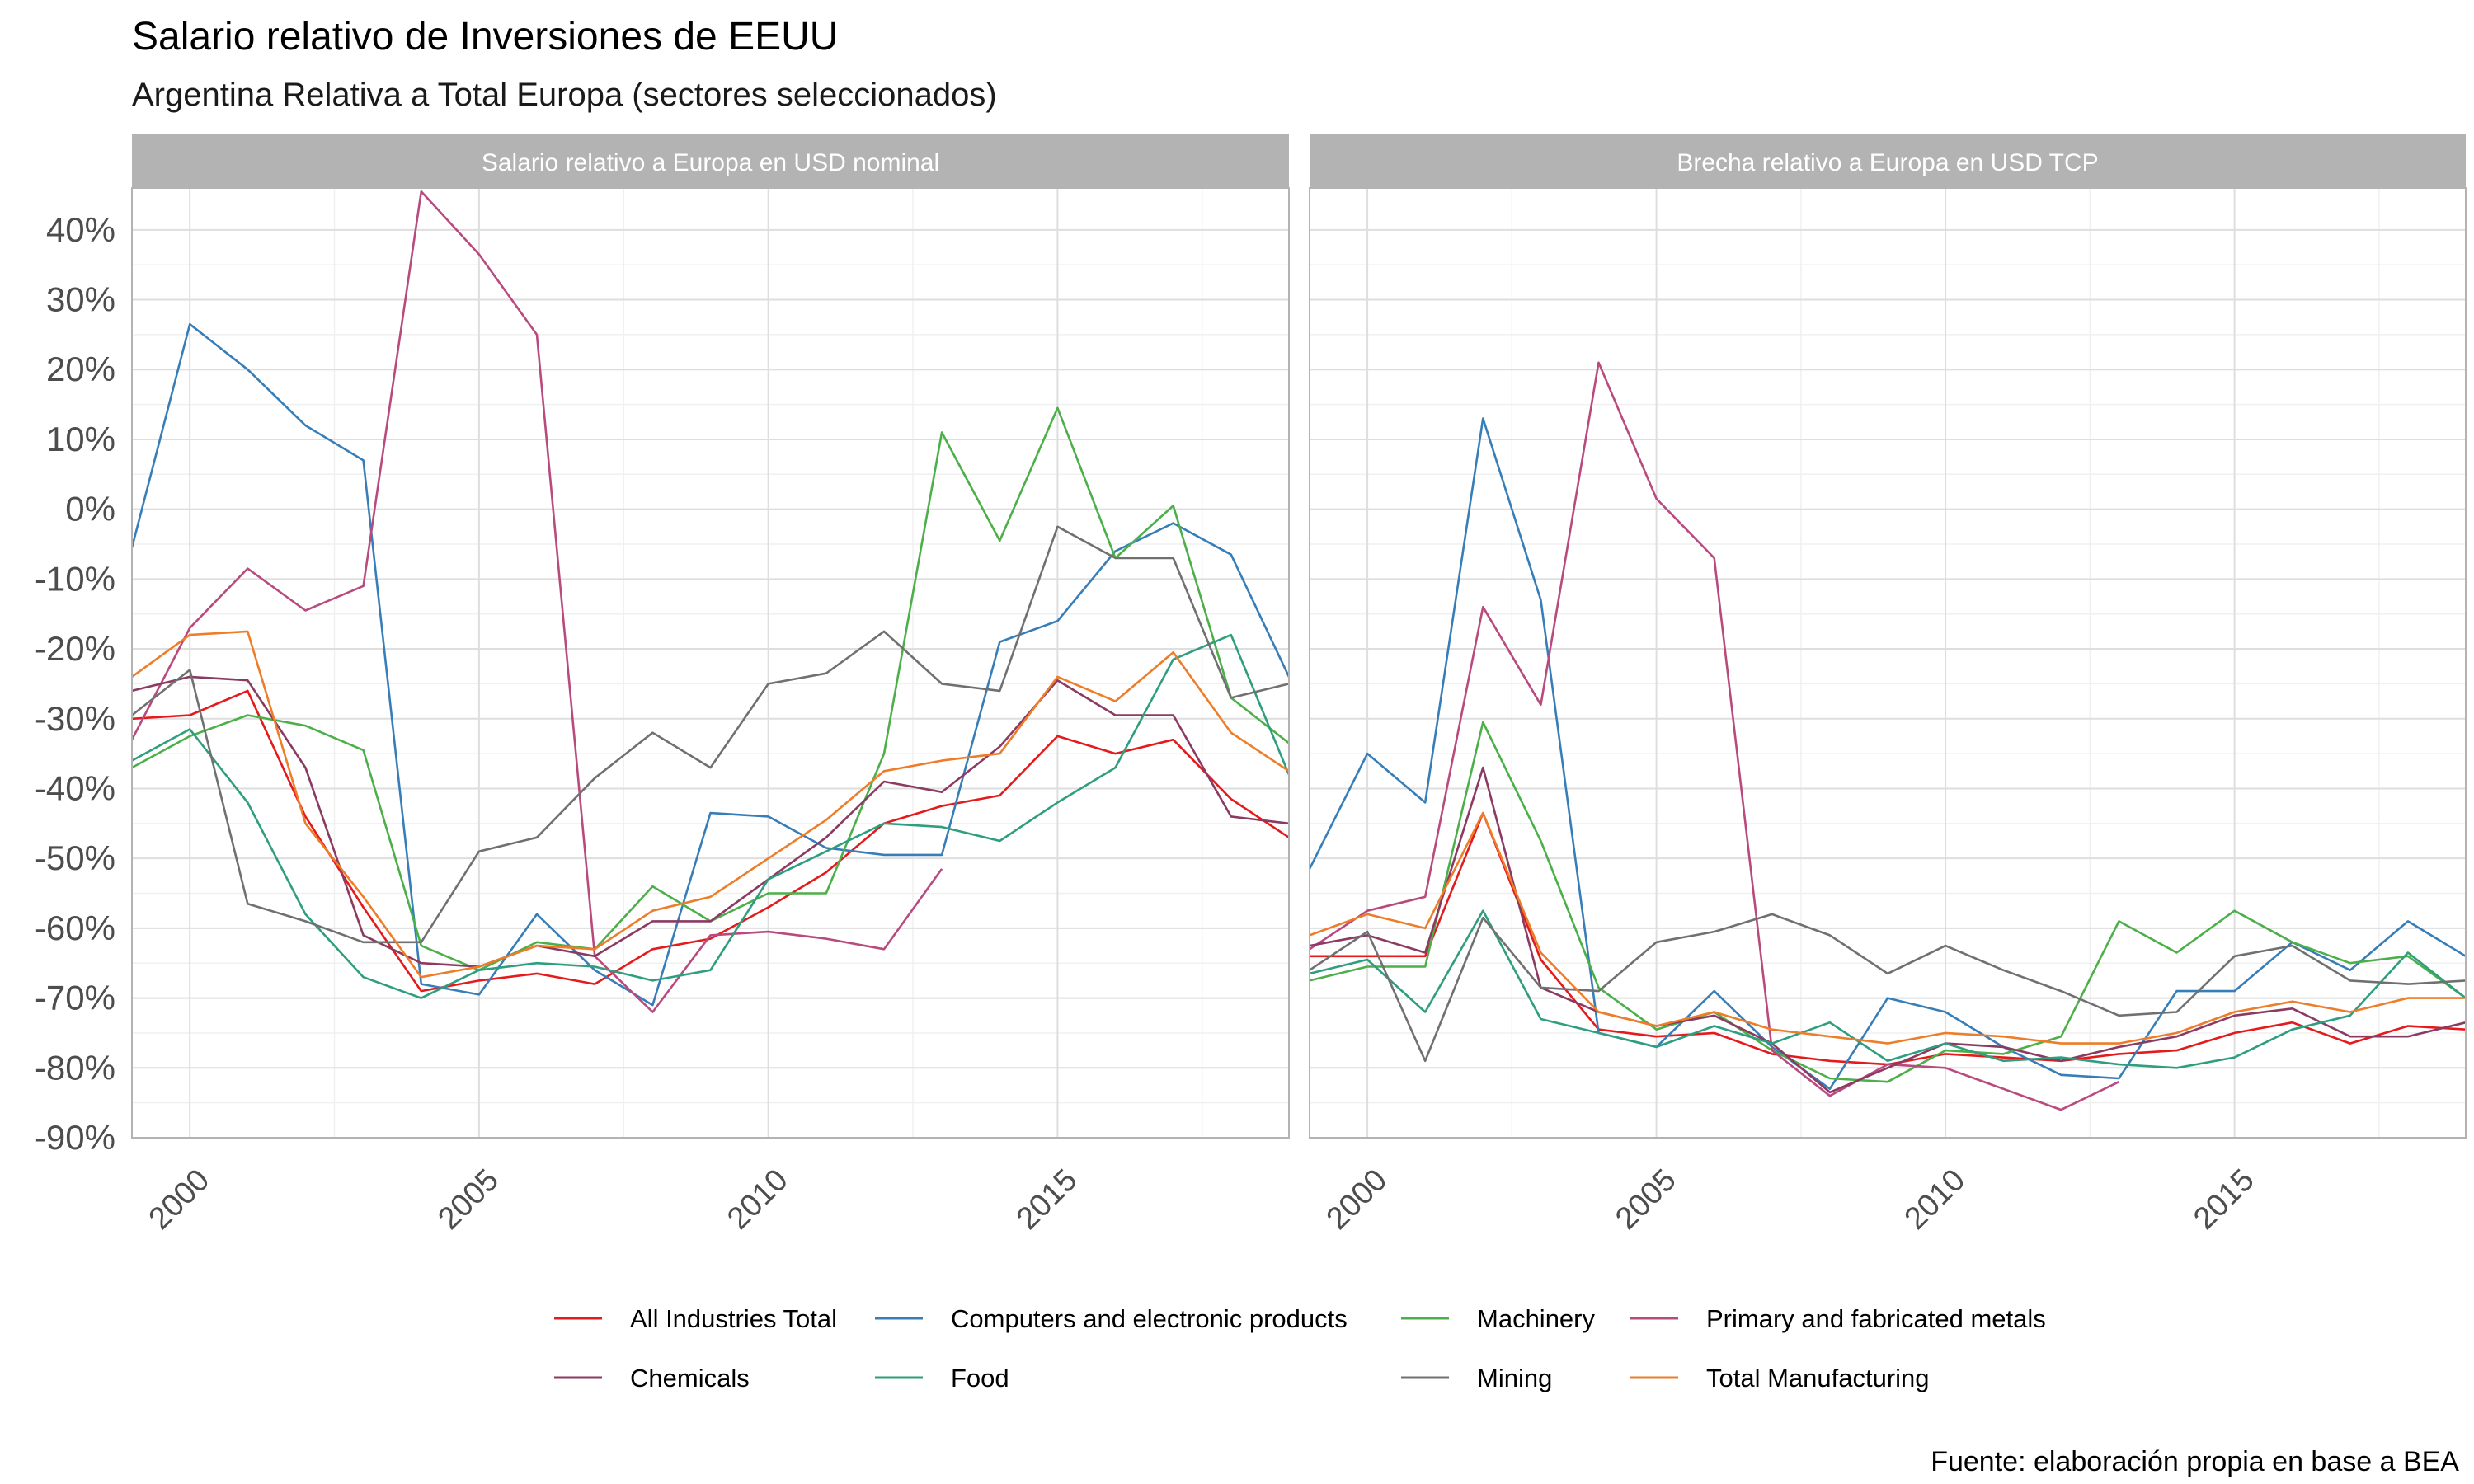 This screenshot has width=2474, height=1484. What do you see at coordinates (75, 1137) in the screenshot?
I see `y-tick-label: -90%` at bounding box center [75, 1137].